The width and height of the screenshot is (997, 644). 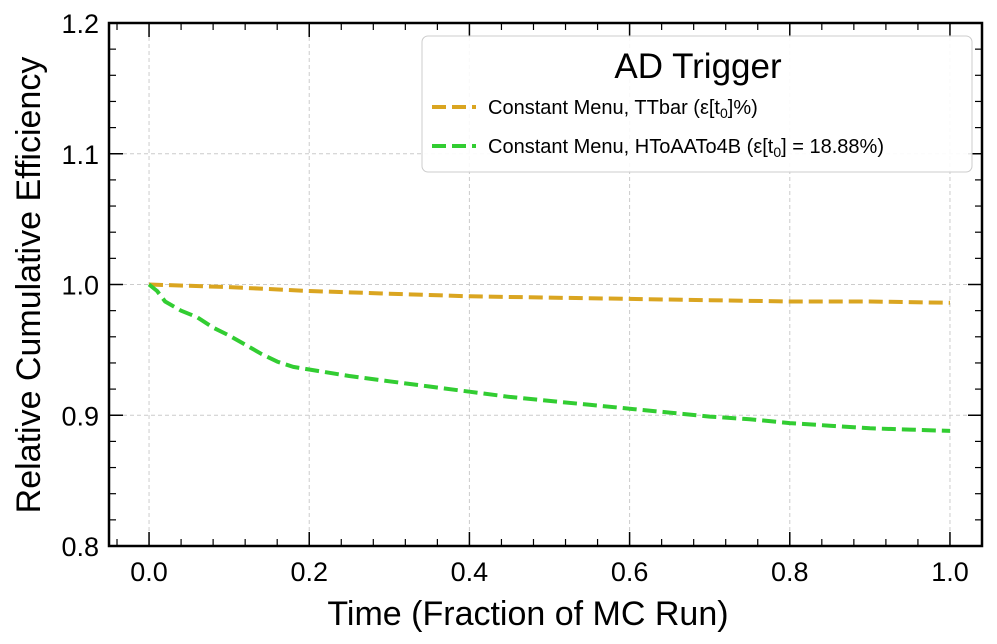 I want to click on legend-title: AD Trigger, so click(x=698, y=66).